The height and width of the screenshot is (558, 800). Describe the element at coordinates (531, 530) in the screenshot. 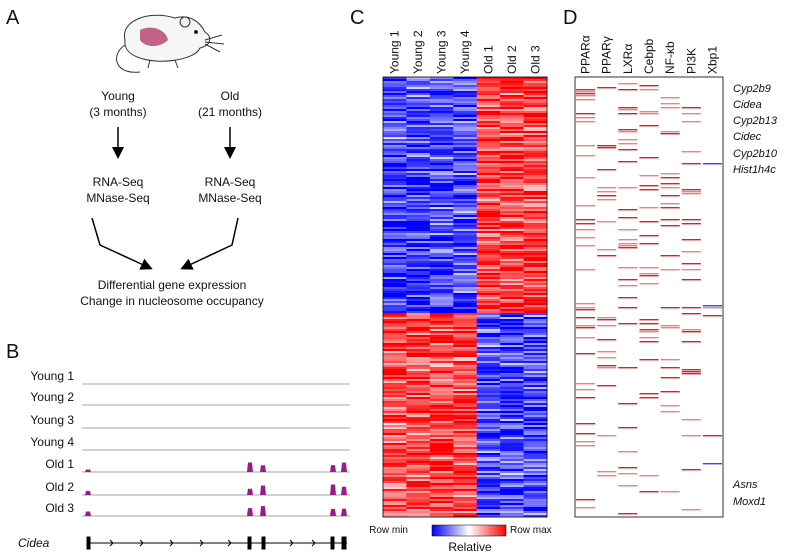

I see `legend-max: Row max` at that location.